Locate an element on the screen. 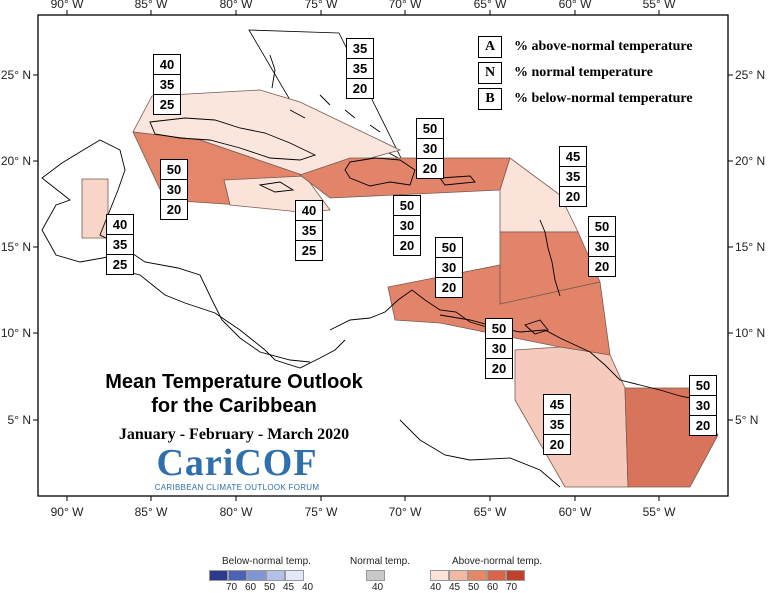  key-text-normal: % normal temperature is located at coordinates (583, 72).